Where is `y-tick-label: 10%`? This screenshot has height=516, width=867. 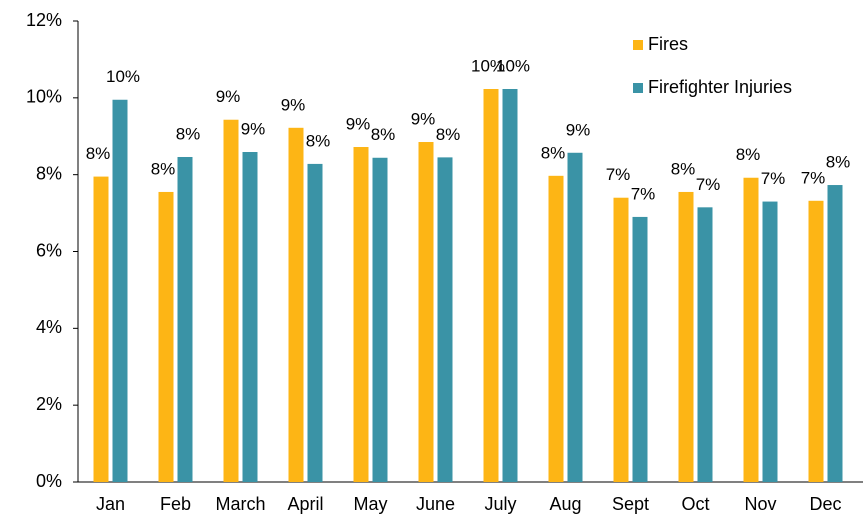 y-tick-label: 10% is located at coordinates (44, 97).